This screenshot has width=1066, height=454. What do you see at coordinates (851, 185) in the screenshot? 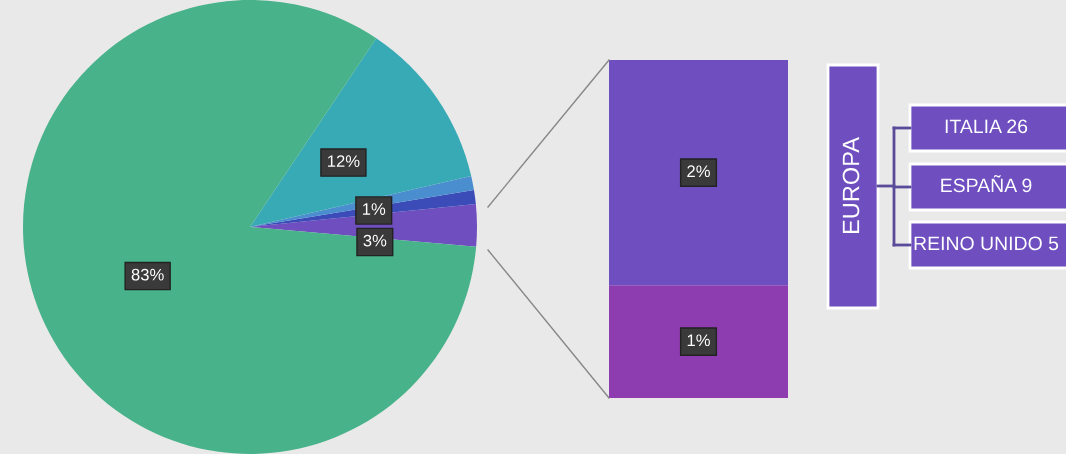
I see `text: EUROPA` at bounding box center [851, 185].